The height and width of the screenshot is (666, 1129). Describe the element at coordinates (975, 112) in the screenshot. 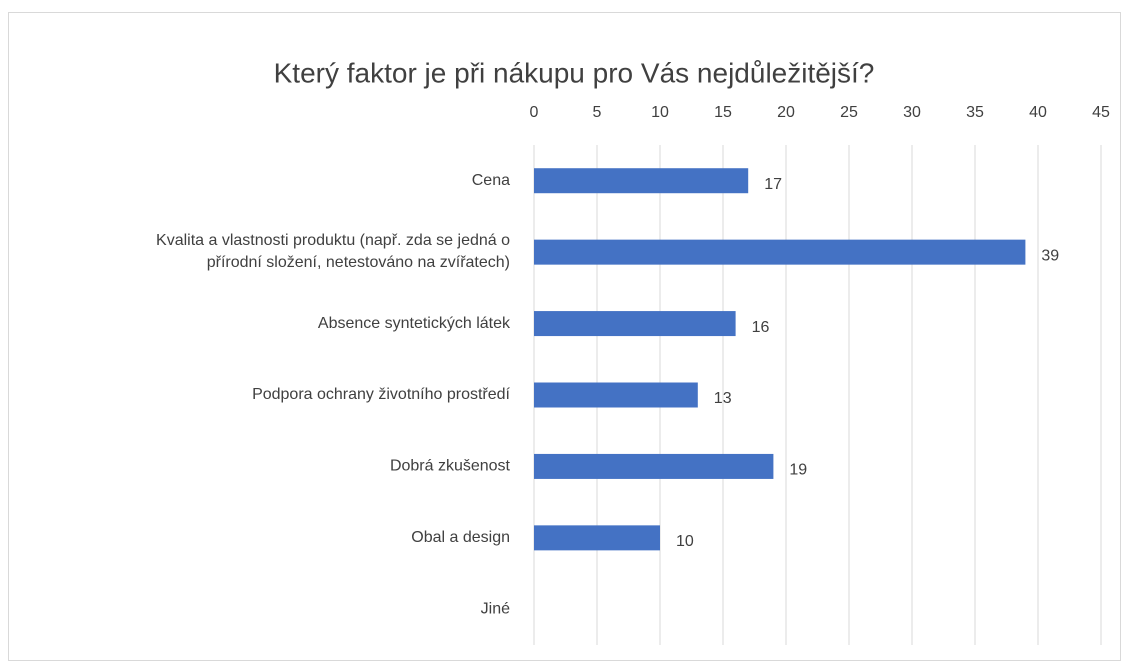

I see `x-tick-label: 35` at that location.